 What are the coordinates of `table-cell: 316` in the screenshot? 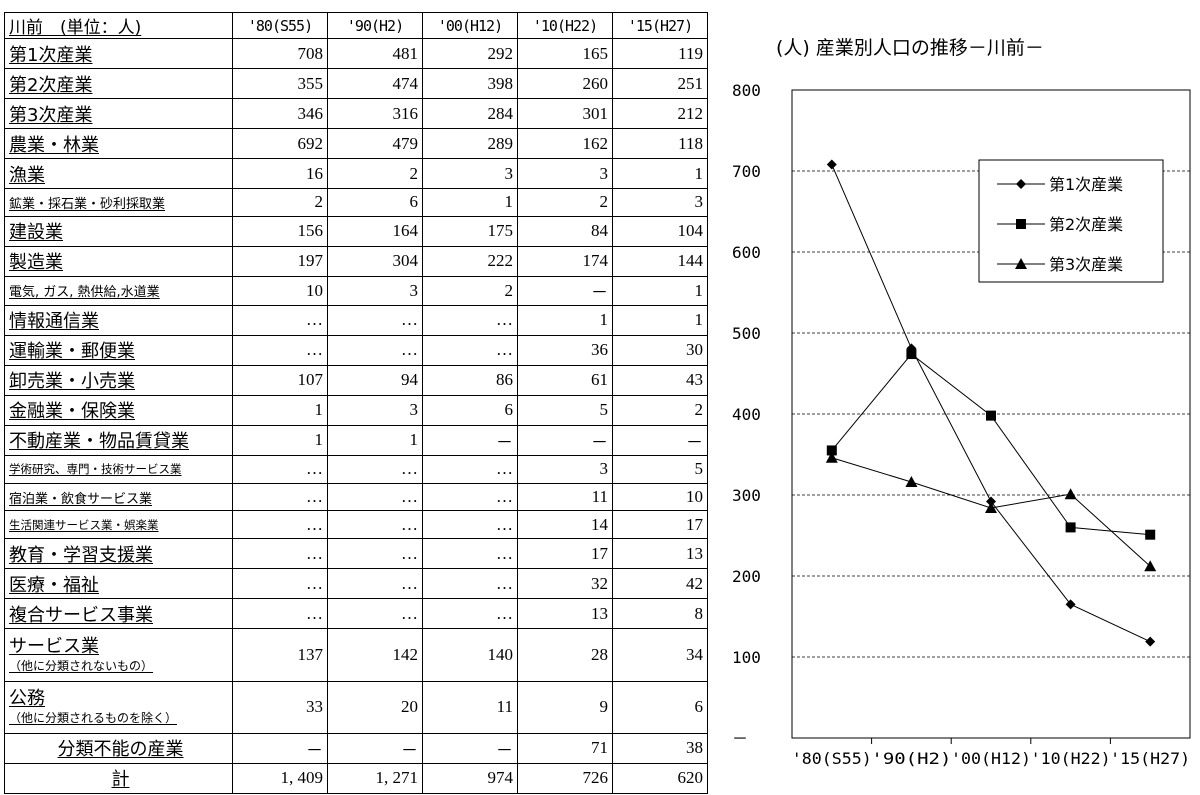 It's located at (375, 114).